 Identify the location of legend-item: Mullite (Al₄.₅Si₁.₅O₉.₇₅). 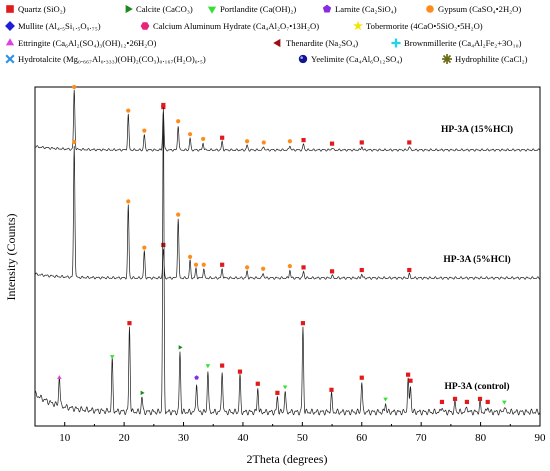
(53, 26).